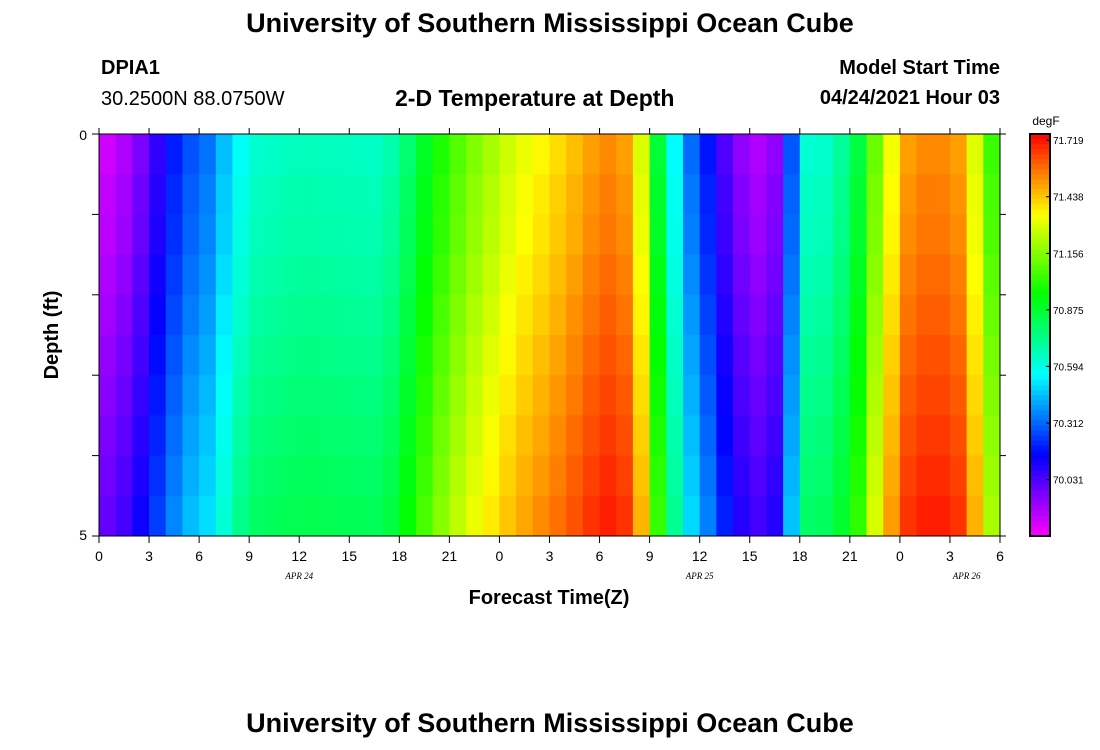  I want to click on colorbar-gradient, so click(1040, 335).